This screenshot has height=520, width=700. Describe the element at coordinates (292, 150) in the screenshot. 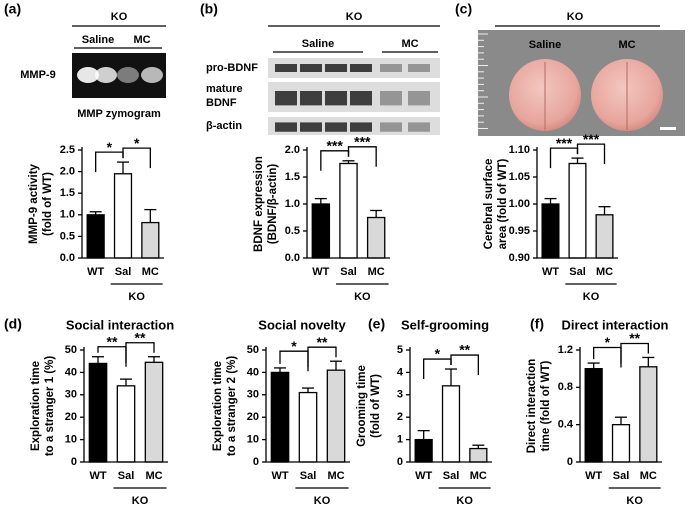

I see `y-tick-label: 2.0` at that location.